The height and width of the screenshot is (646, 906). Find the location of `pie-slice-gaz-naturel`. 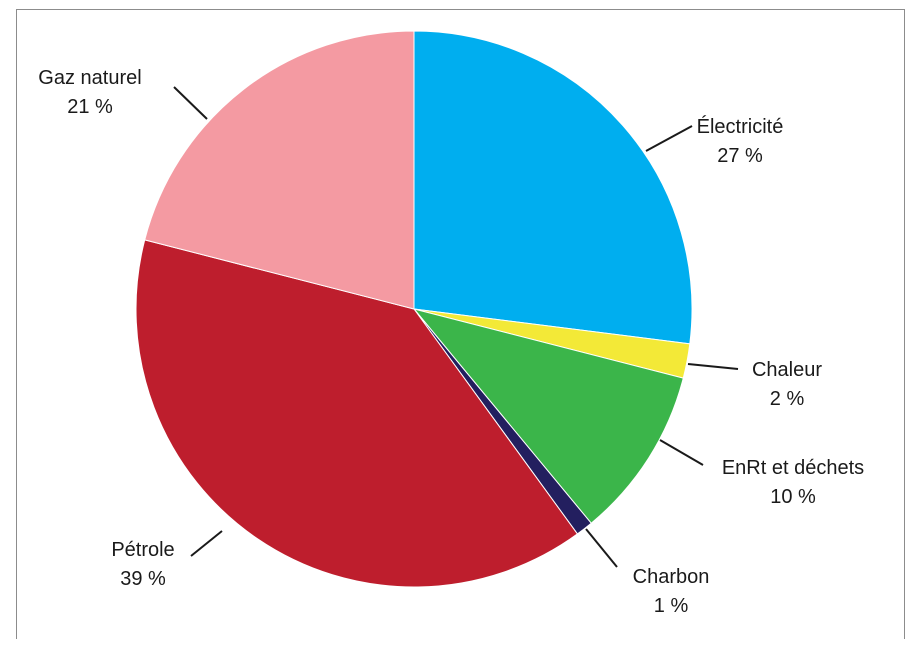

pie-slice-gaz-naturel is located at coordinates (279, 170).